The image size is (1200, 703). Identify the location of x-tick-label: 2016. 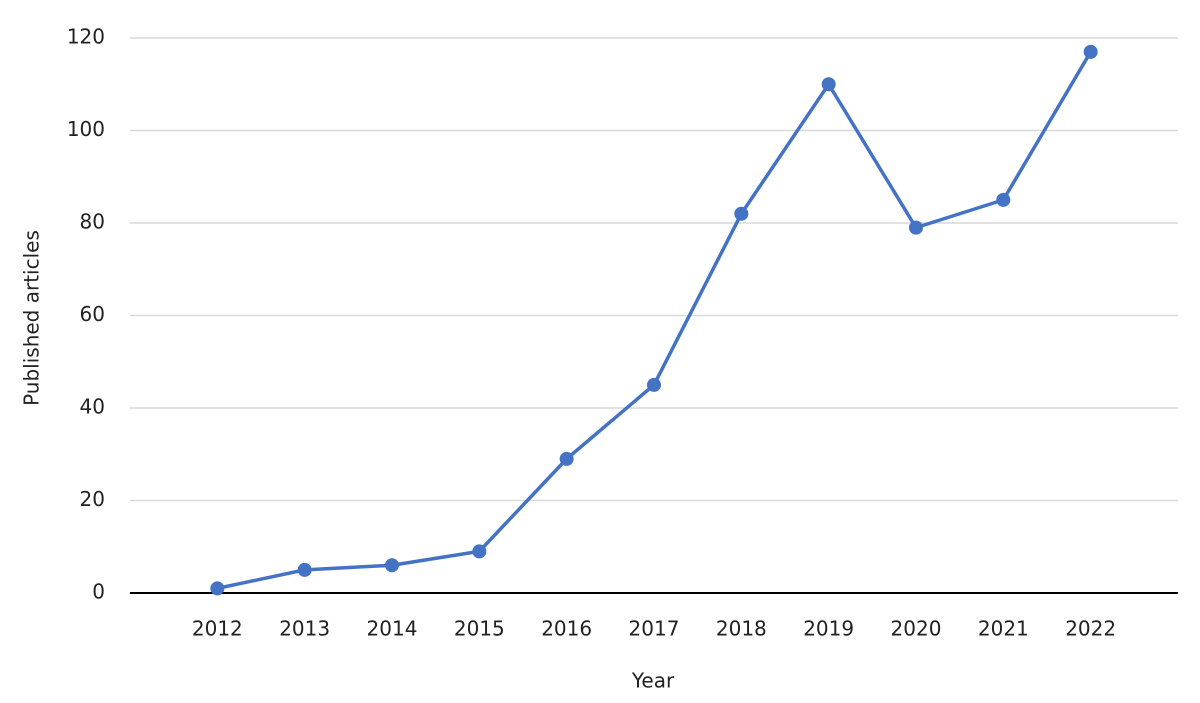
(566, 629).